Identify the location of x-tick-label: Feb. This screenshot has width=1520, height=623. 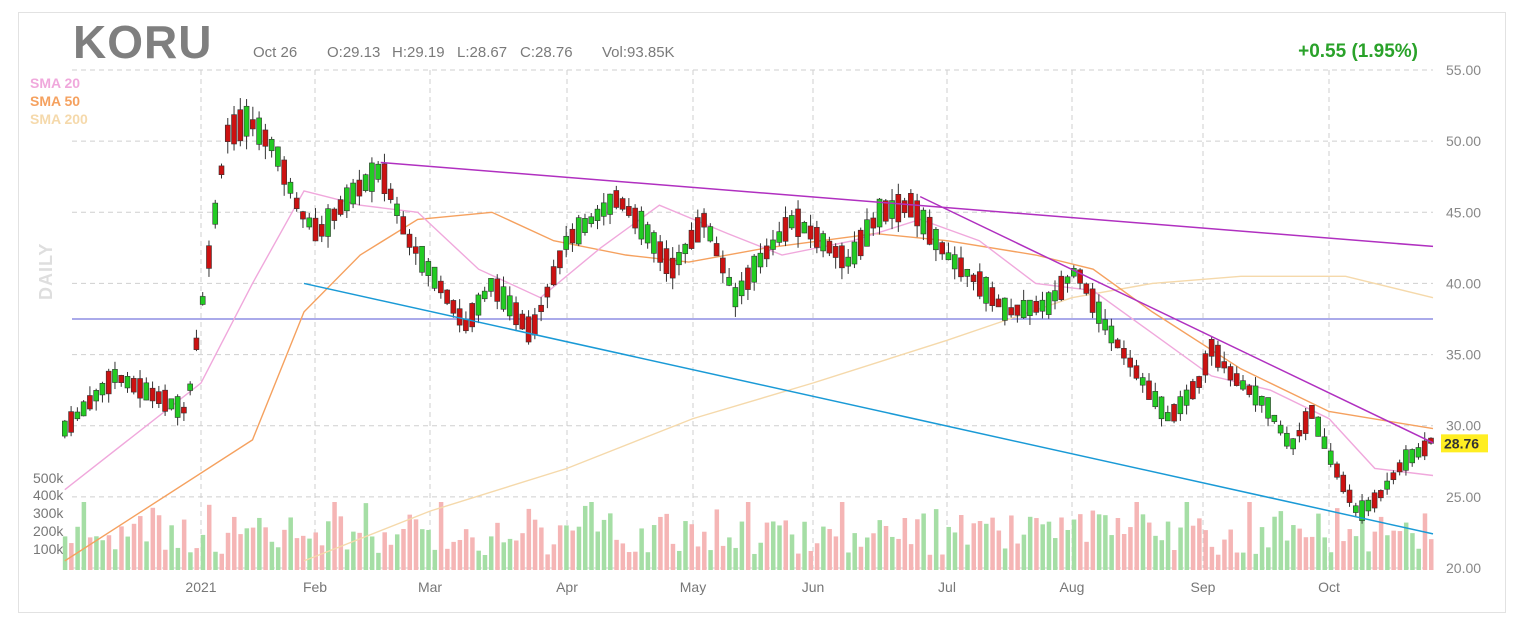
(315, 587).